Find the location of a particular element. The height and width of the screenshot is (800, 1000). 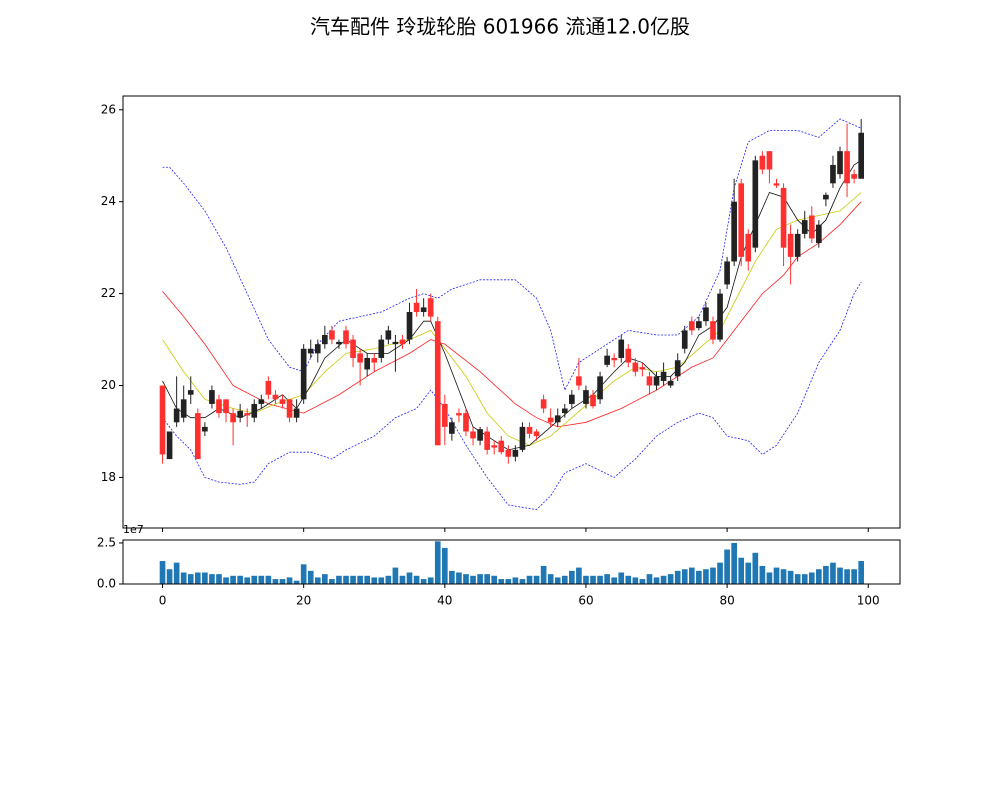

axes-frame is located at coordinates (511, 562).